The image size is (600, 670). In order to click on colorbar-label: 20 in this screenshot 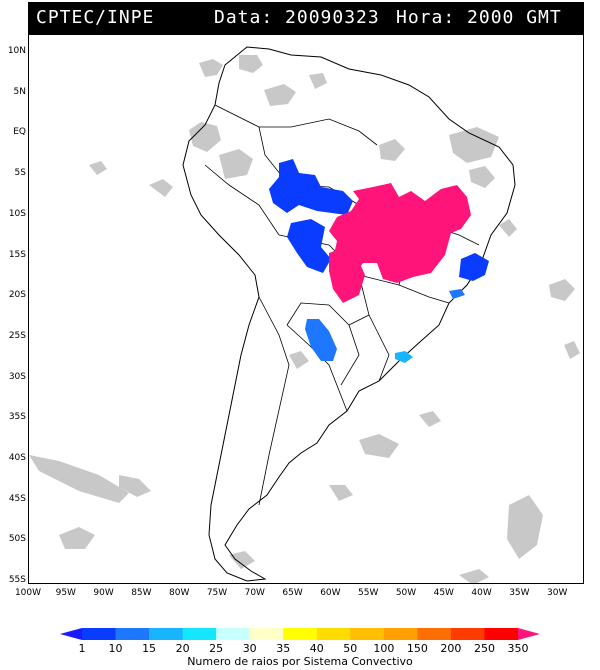, I will do `click(182, 648)`.